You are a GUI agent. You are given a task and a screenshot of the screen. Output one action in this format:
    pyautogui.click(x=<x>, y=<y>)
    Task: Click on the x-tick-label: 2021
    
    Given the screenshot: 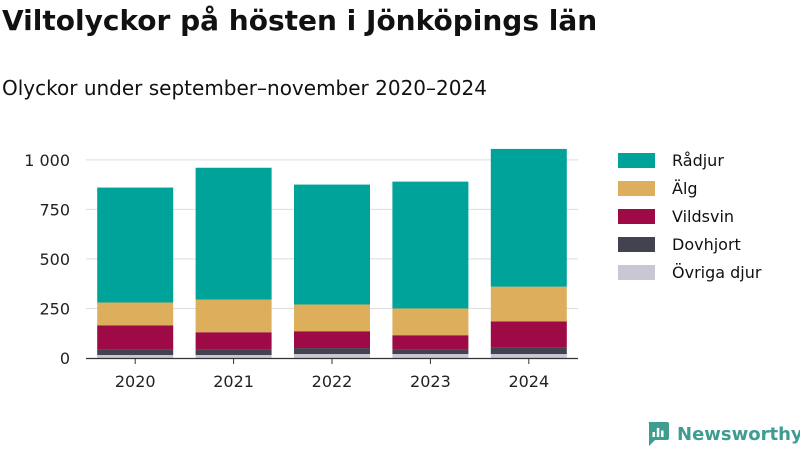 What is the action you would take?
    pyautogui.click(x=233, y=381)
    